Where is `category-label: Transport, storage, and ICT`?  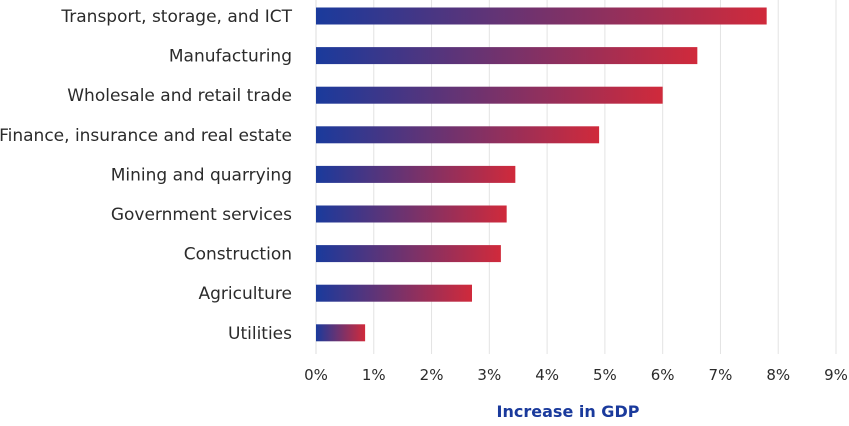
category-label: Transport, storage, and ICT is located at coordinates (176, 17).